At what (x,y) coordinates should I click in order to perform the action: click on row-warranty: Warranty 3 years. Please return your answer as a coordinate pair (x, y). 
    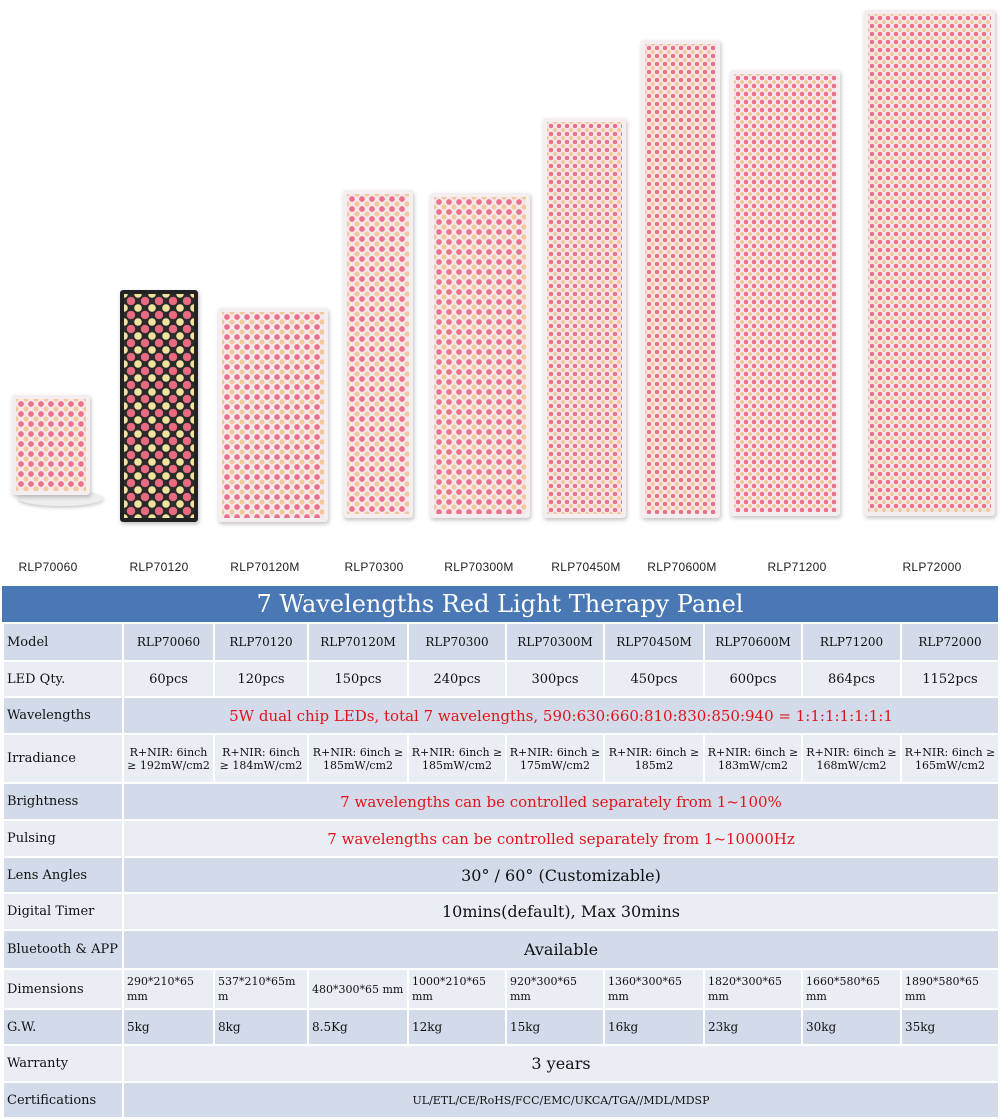
    Looking at the image, I should click on (501, 1063).